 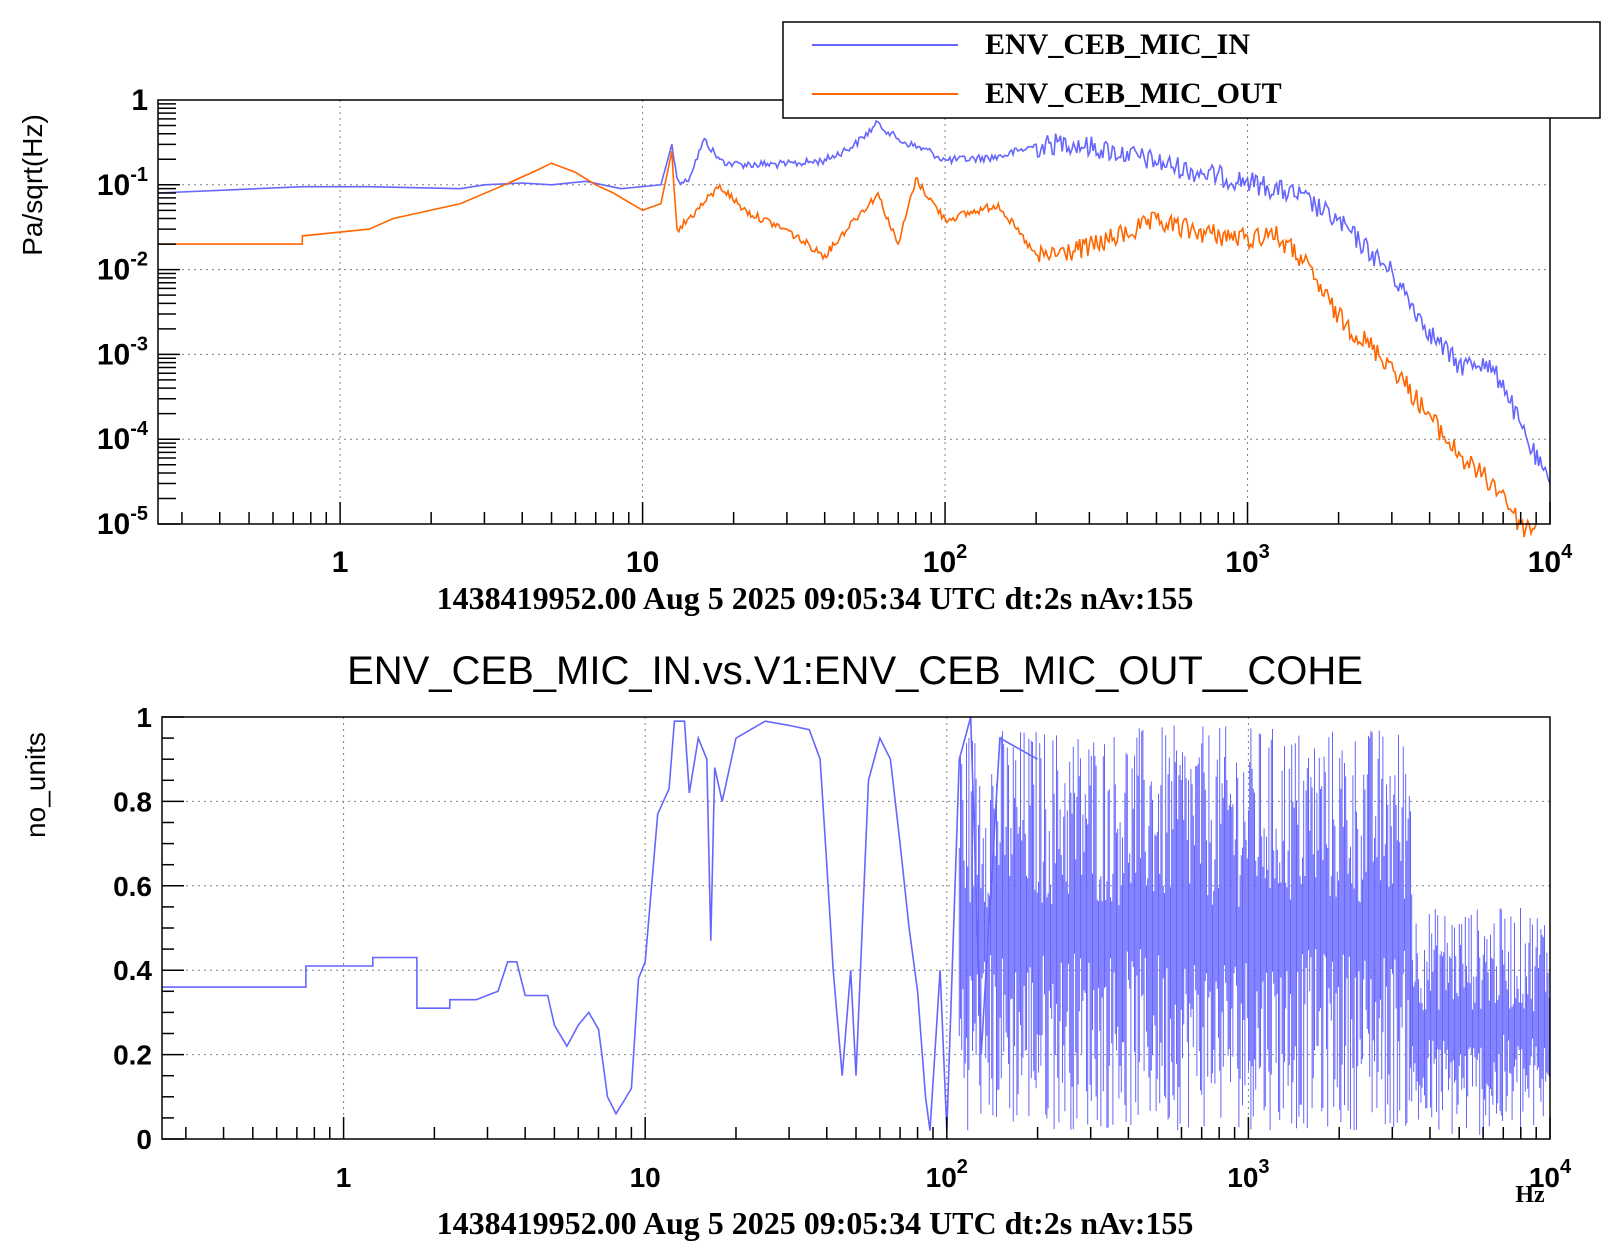 What do you see at coordinates (122, 352) in the screenshot?
I see `y-tick-label: 10⁻³` at bounding box center [122, 352].